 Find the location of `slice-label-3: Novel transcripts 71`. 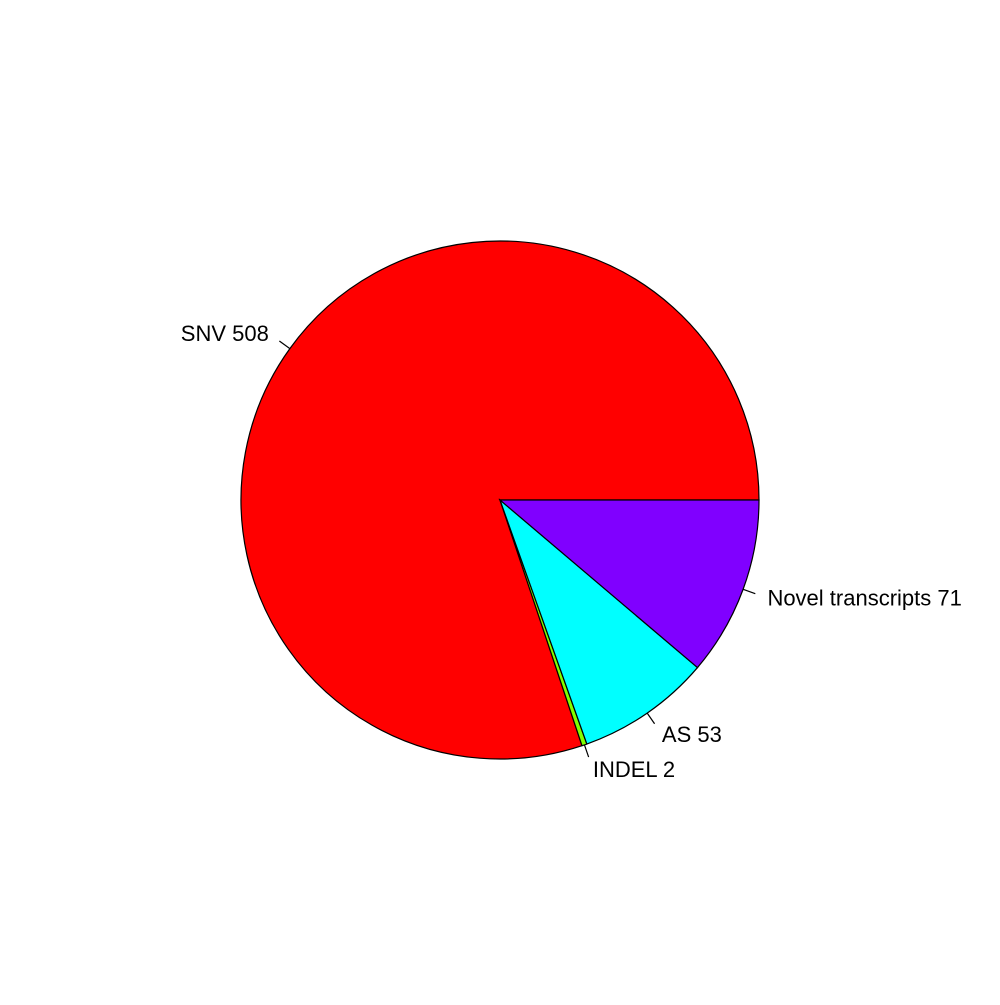

slice-label-3: Novel transcripts 71 is located at coordinates (864, 598).